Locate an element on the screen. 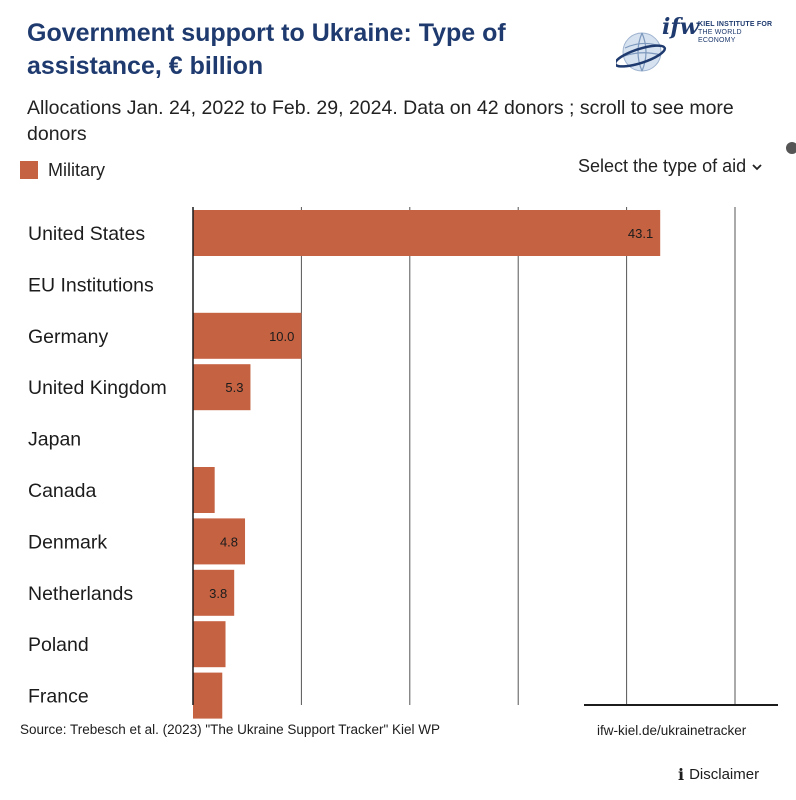  legend: Military is located at coordinates (62, 170).